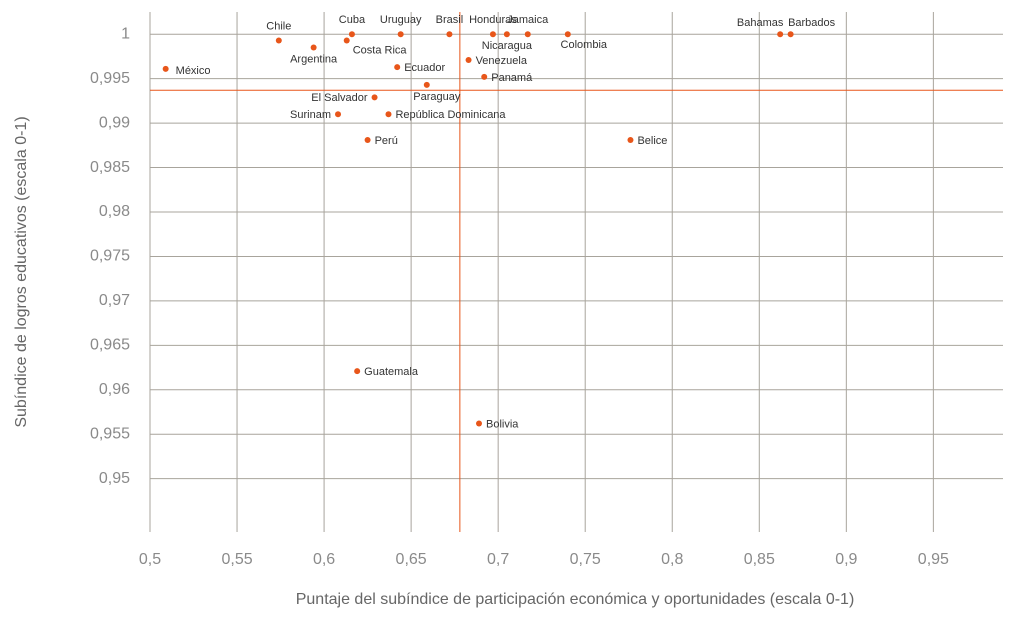 The image size is (1016, 626). I want to click on point-label: Venezuela, so click(502, 61).